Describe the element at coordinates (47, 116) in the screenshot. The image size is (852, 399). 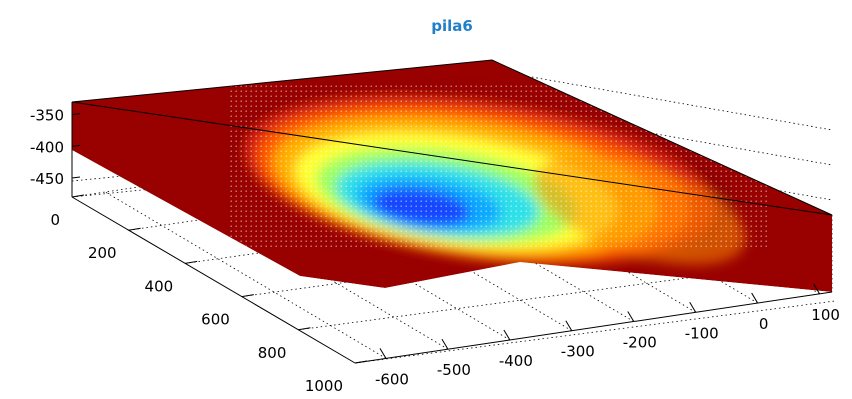
I see `z-tick-label: -350` at that location.